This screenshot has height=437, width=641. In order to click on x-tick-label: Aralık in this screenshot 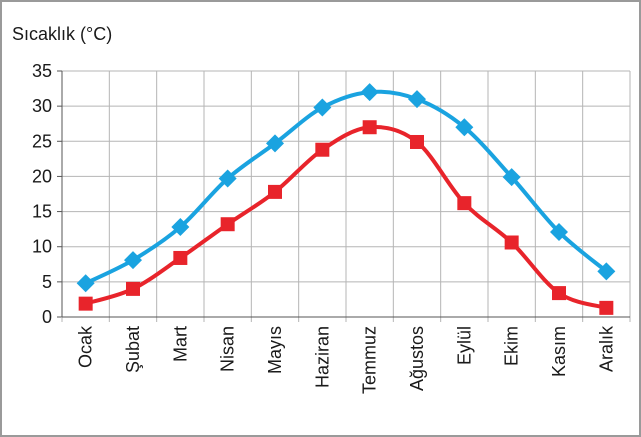, I will do `click(606, 348)`.